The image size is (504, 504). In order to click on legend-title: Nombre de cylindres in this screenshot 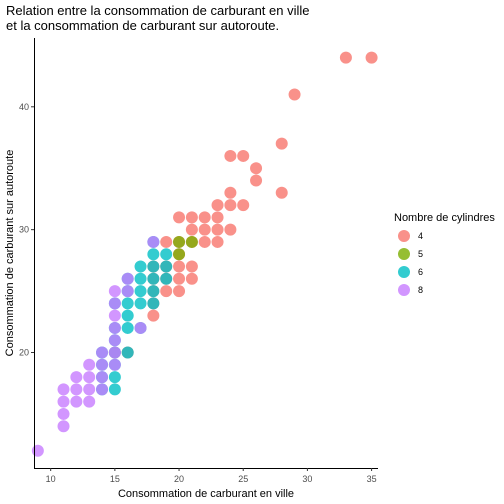, I will do `click(444, 218)`.